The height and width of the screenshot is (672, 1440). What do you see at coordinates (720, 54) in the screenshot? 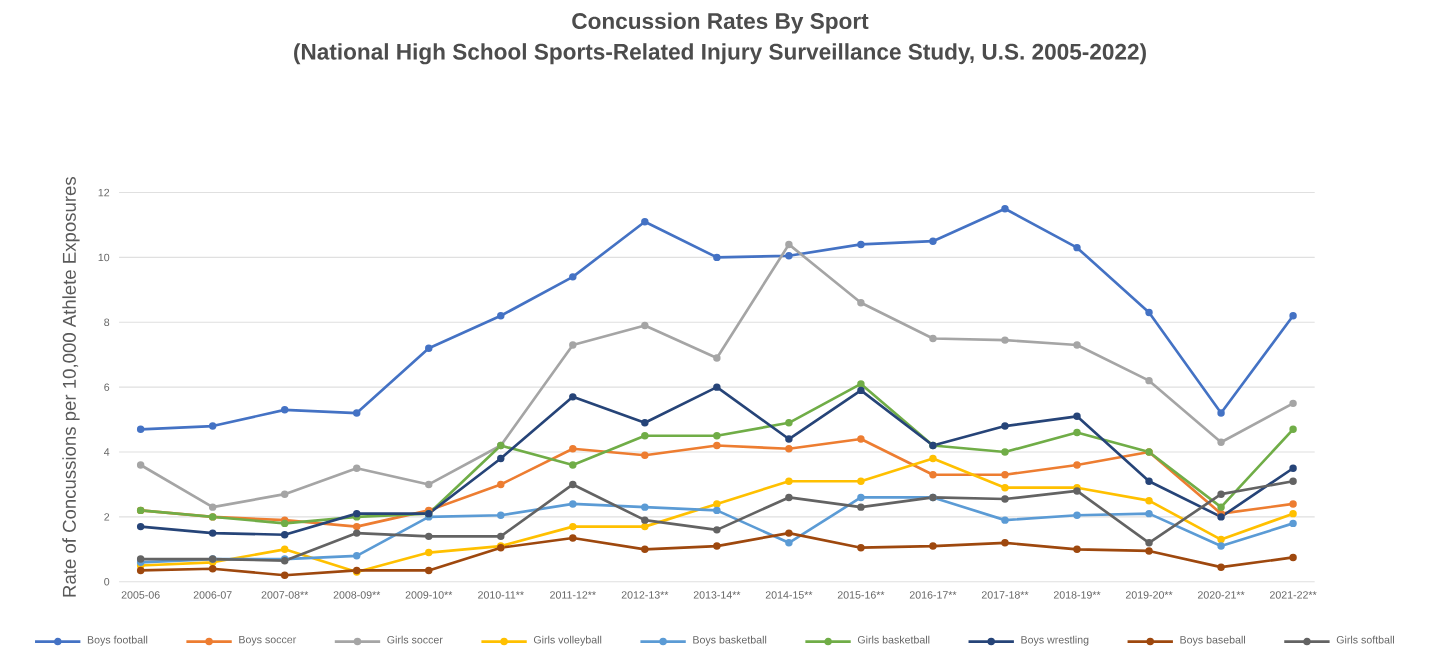
I see `chart-subtitle: (National High School Sports-Related Injury Surveillance Study, U.S. 2005-2022)` at bounding box center [720, 54].